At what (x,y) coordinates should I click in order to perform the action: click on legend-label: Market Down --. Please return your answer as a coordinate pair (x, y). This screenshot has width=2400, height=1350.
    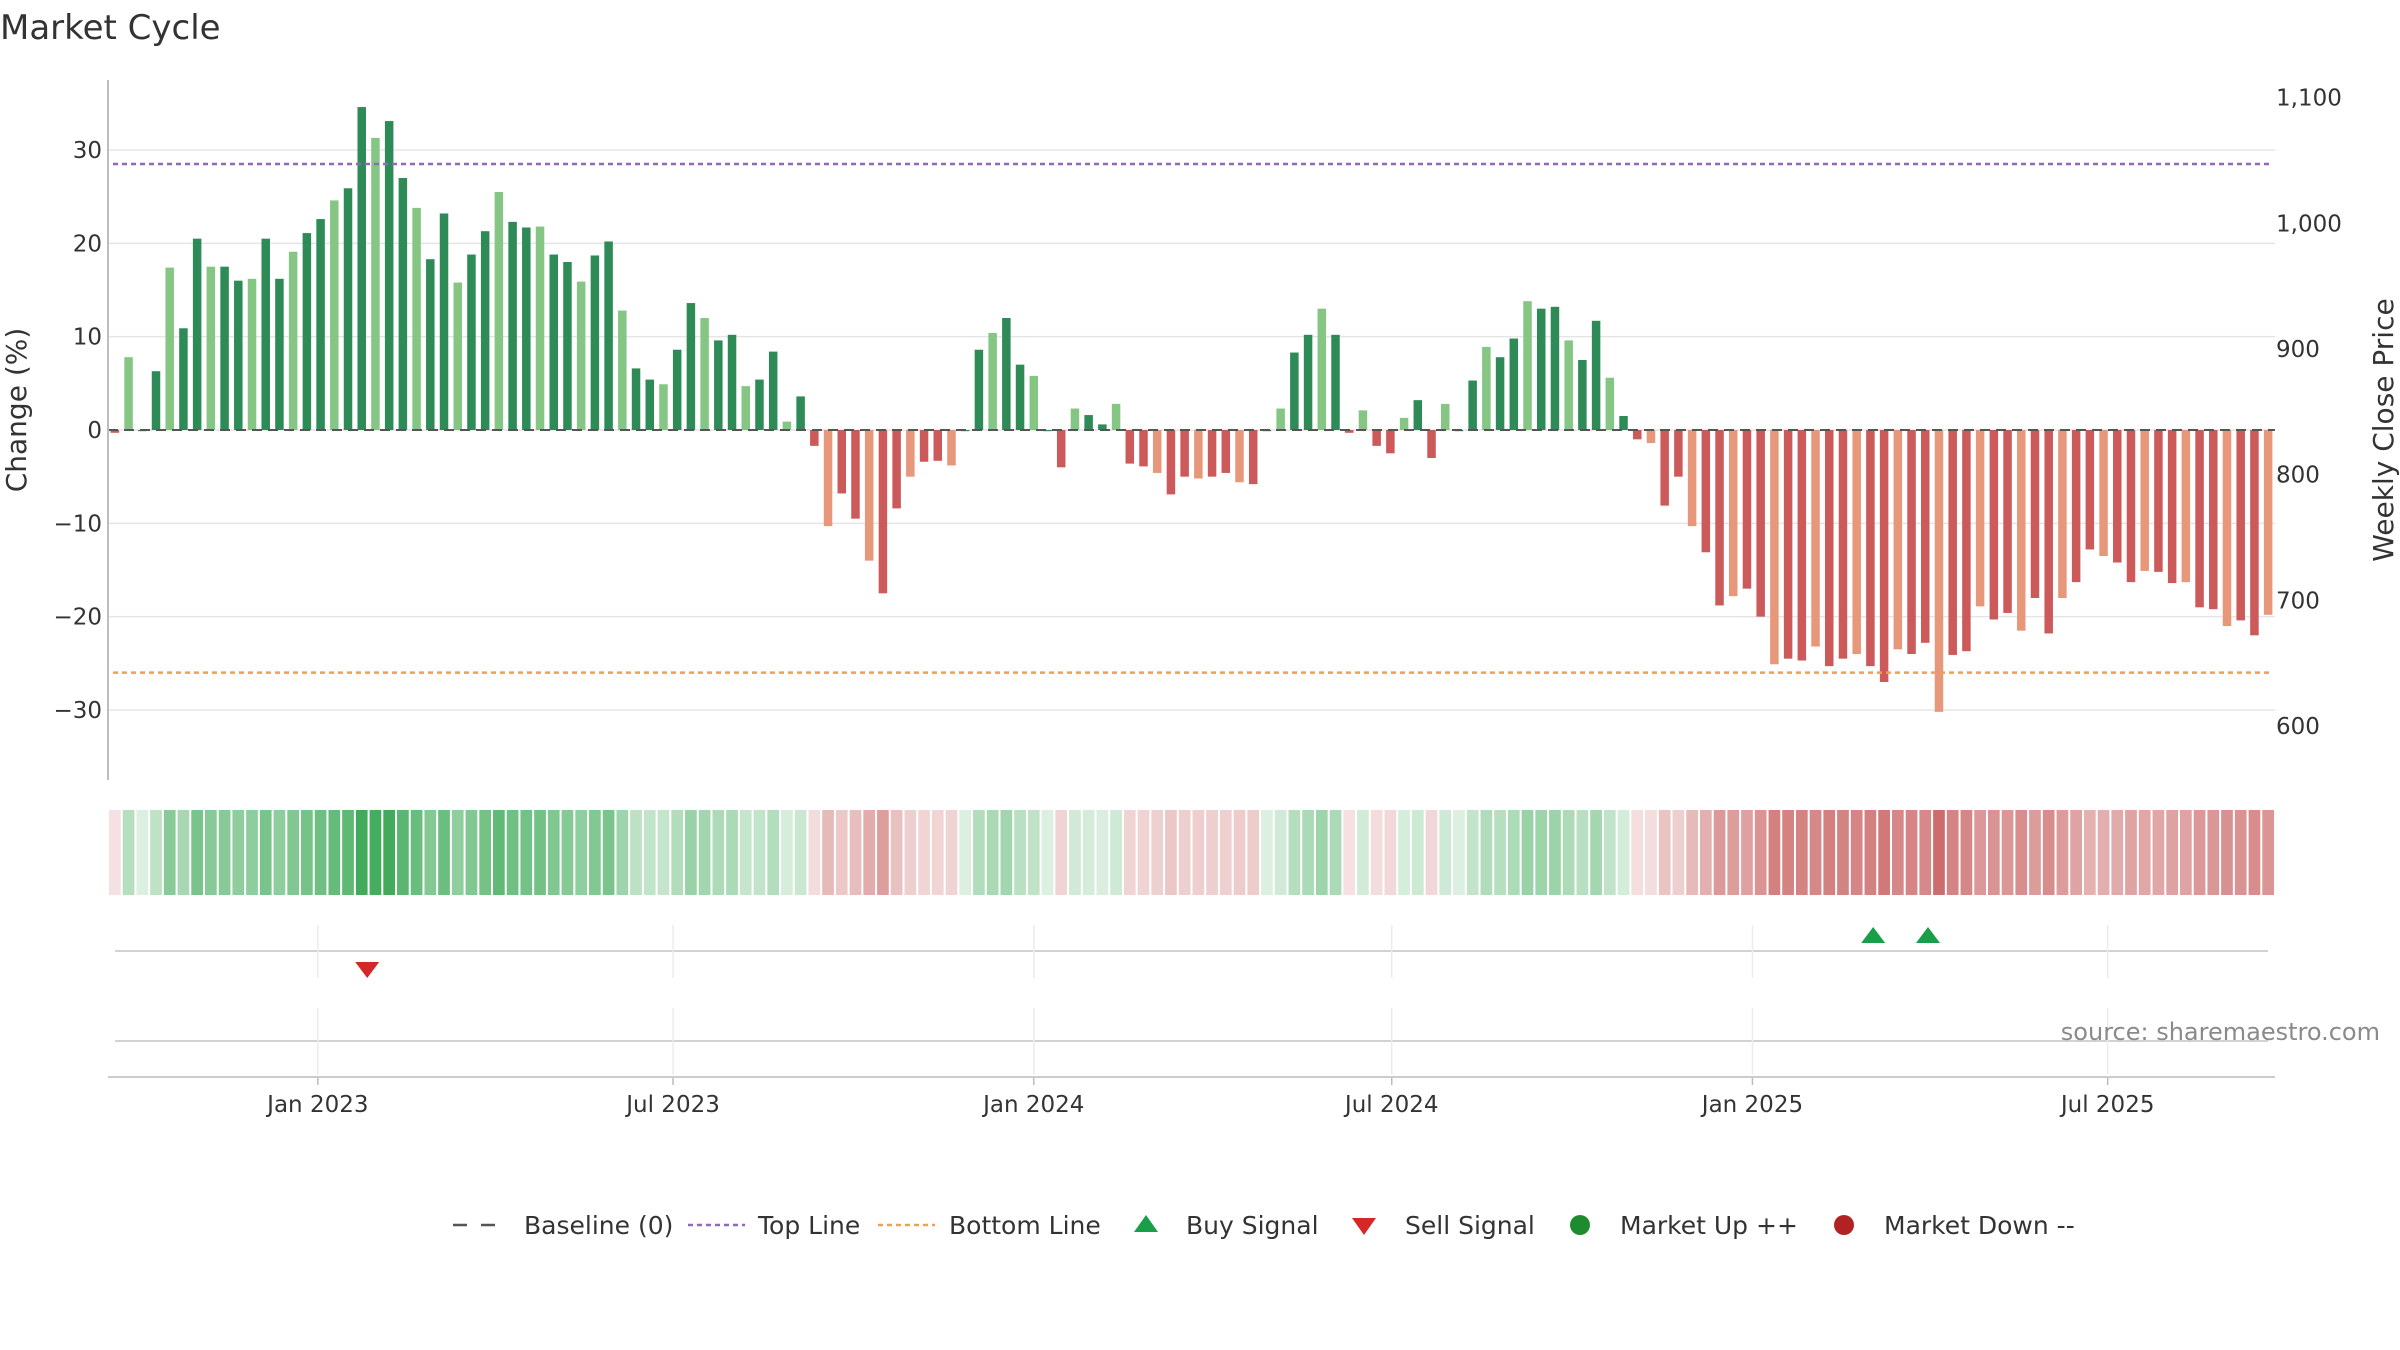
    Looking at the image, I should click on (1979, 1225).